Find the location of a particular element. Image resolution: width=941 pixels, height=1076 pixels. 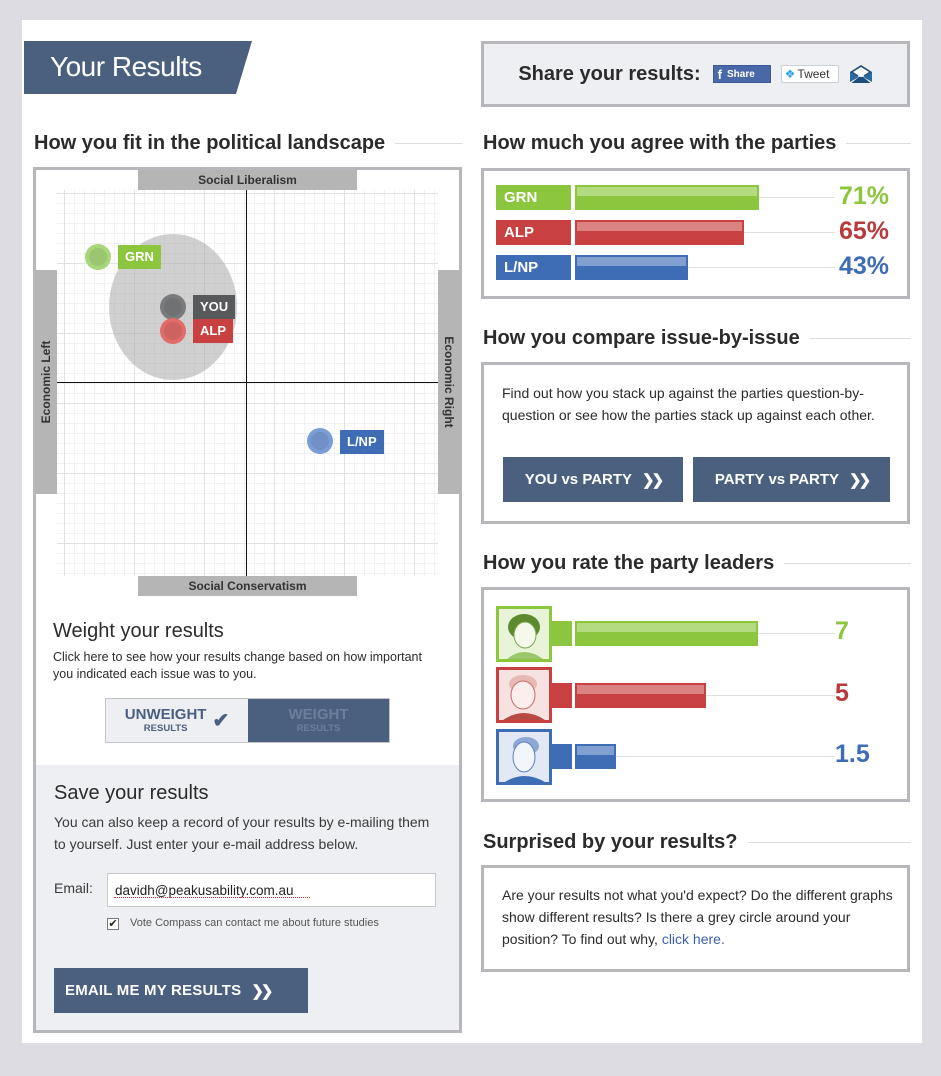

twitter-bird-icon: ❖ is located at coordinates (790, 74).